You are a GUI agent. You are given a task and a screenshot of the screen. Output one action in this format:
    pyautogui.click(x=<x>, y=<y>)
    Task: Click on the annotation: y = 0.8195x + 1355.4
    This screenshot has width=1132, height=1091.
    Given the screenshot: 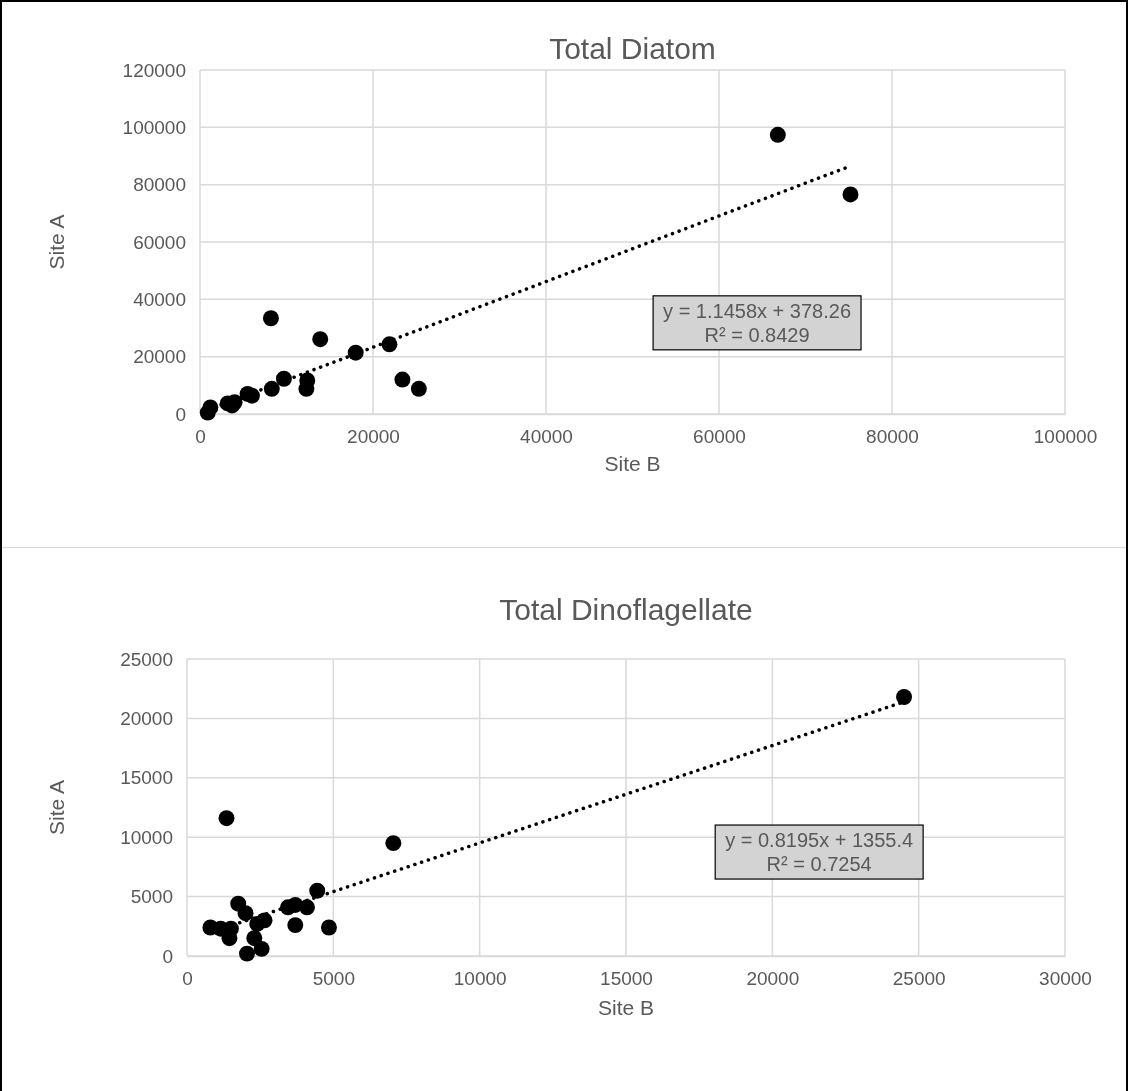 What is the action you would take?
    pyautogui.click(x=819, y=840)
    